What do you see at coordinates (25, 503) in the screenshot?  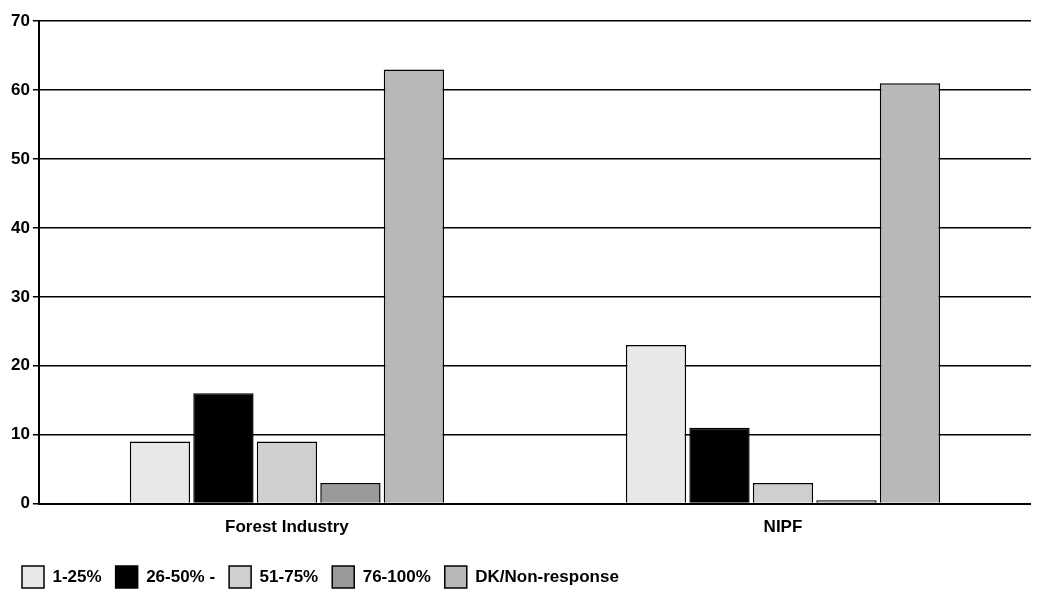 I see `y-tick-label: 0` at bounding box center [25, 503].